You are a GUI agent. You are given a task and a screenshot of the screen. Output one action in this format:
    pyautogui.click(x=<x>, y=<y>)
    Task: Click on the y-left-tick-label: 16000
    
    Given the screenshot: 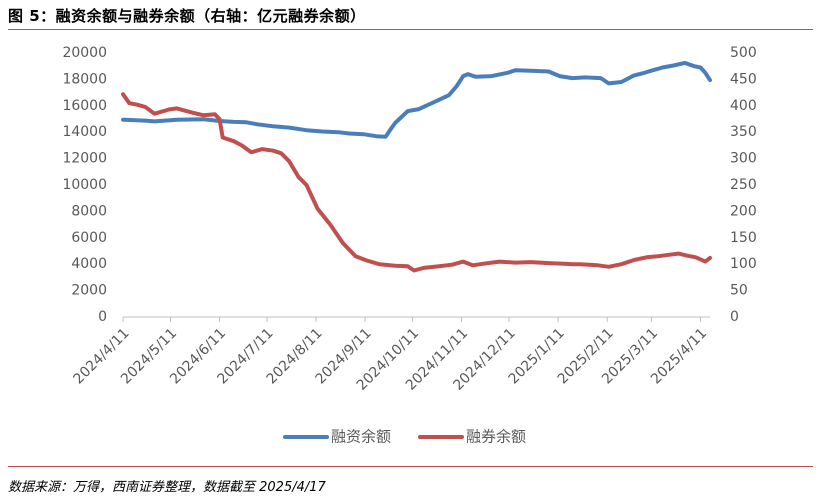 What is the action you would take?
    pyautogui.click(x=84, y=106)
    